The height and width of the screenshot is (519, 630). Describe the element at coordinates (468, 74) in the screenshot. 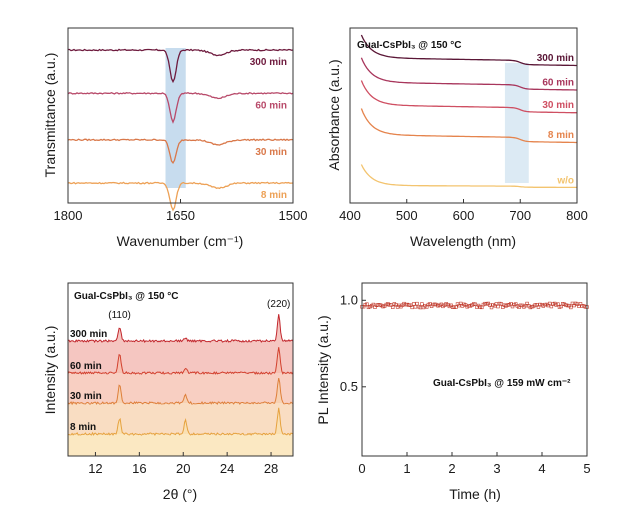

I see `uvvis-line-60min` at that location.